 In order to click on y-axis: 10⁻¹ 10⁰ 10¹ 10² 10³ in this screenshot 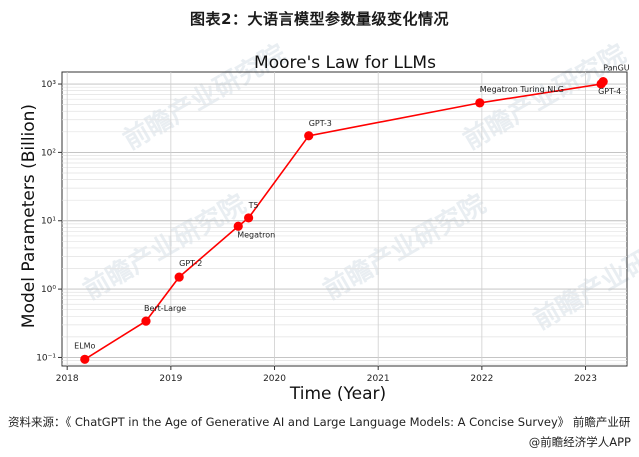, I will do `click(49, 221)`.